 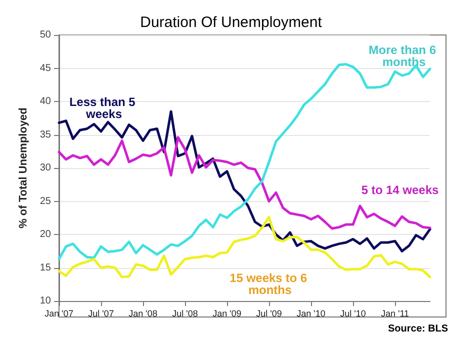 I want to click on x-tick-label: Jul '10, so click(x=353, y=313).